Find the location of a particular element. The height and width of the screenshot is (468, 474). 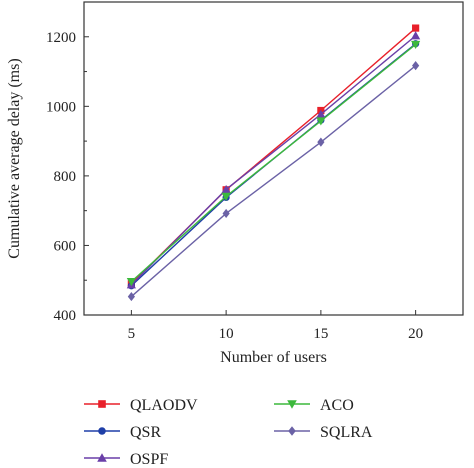

x-tick-label: 20 is located at coordinates (415, 334).